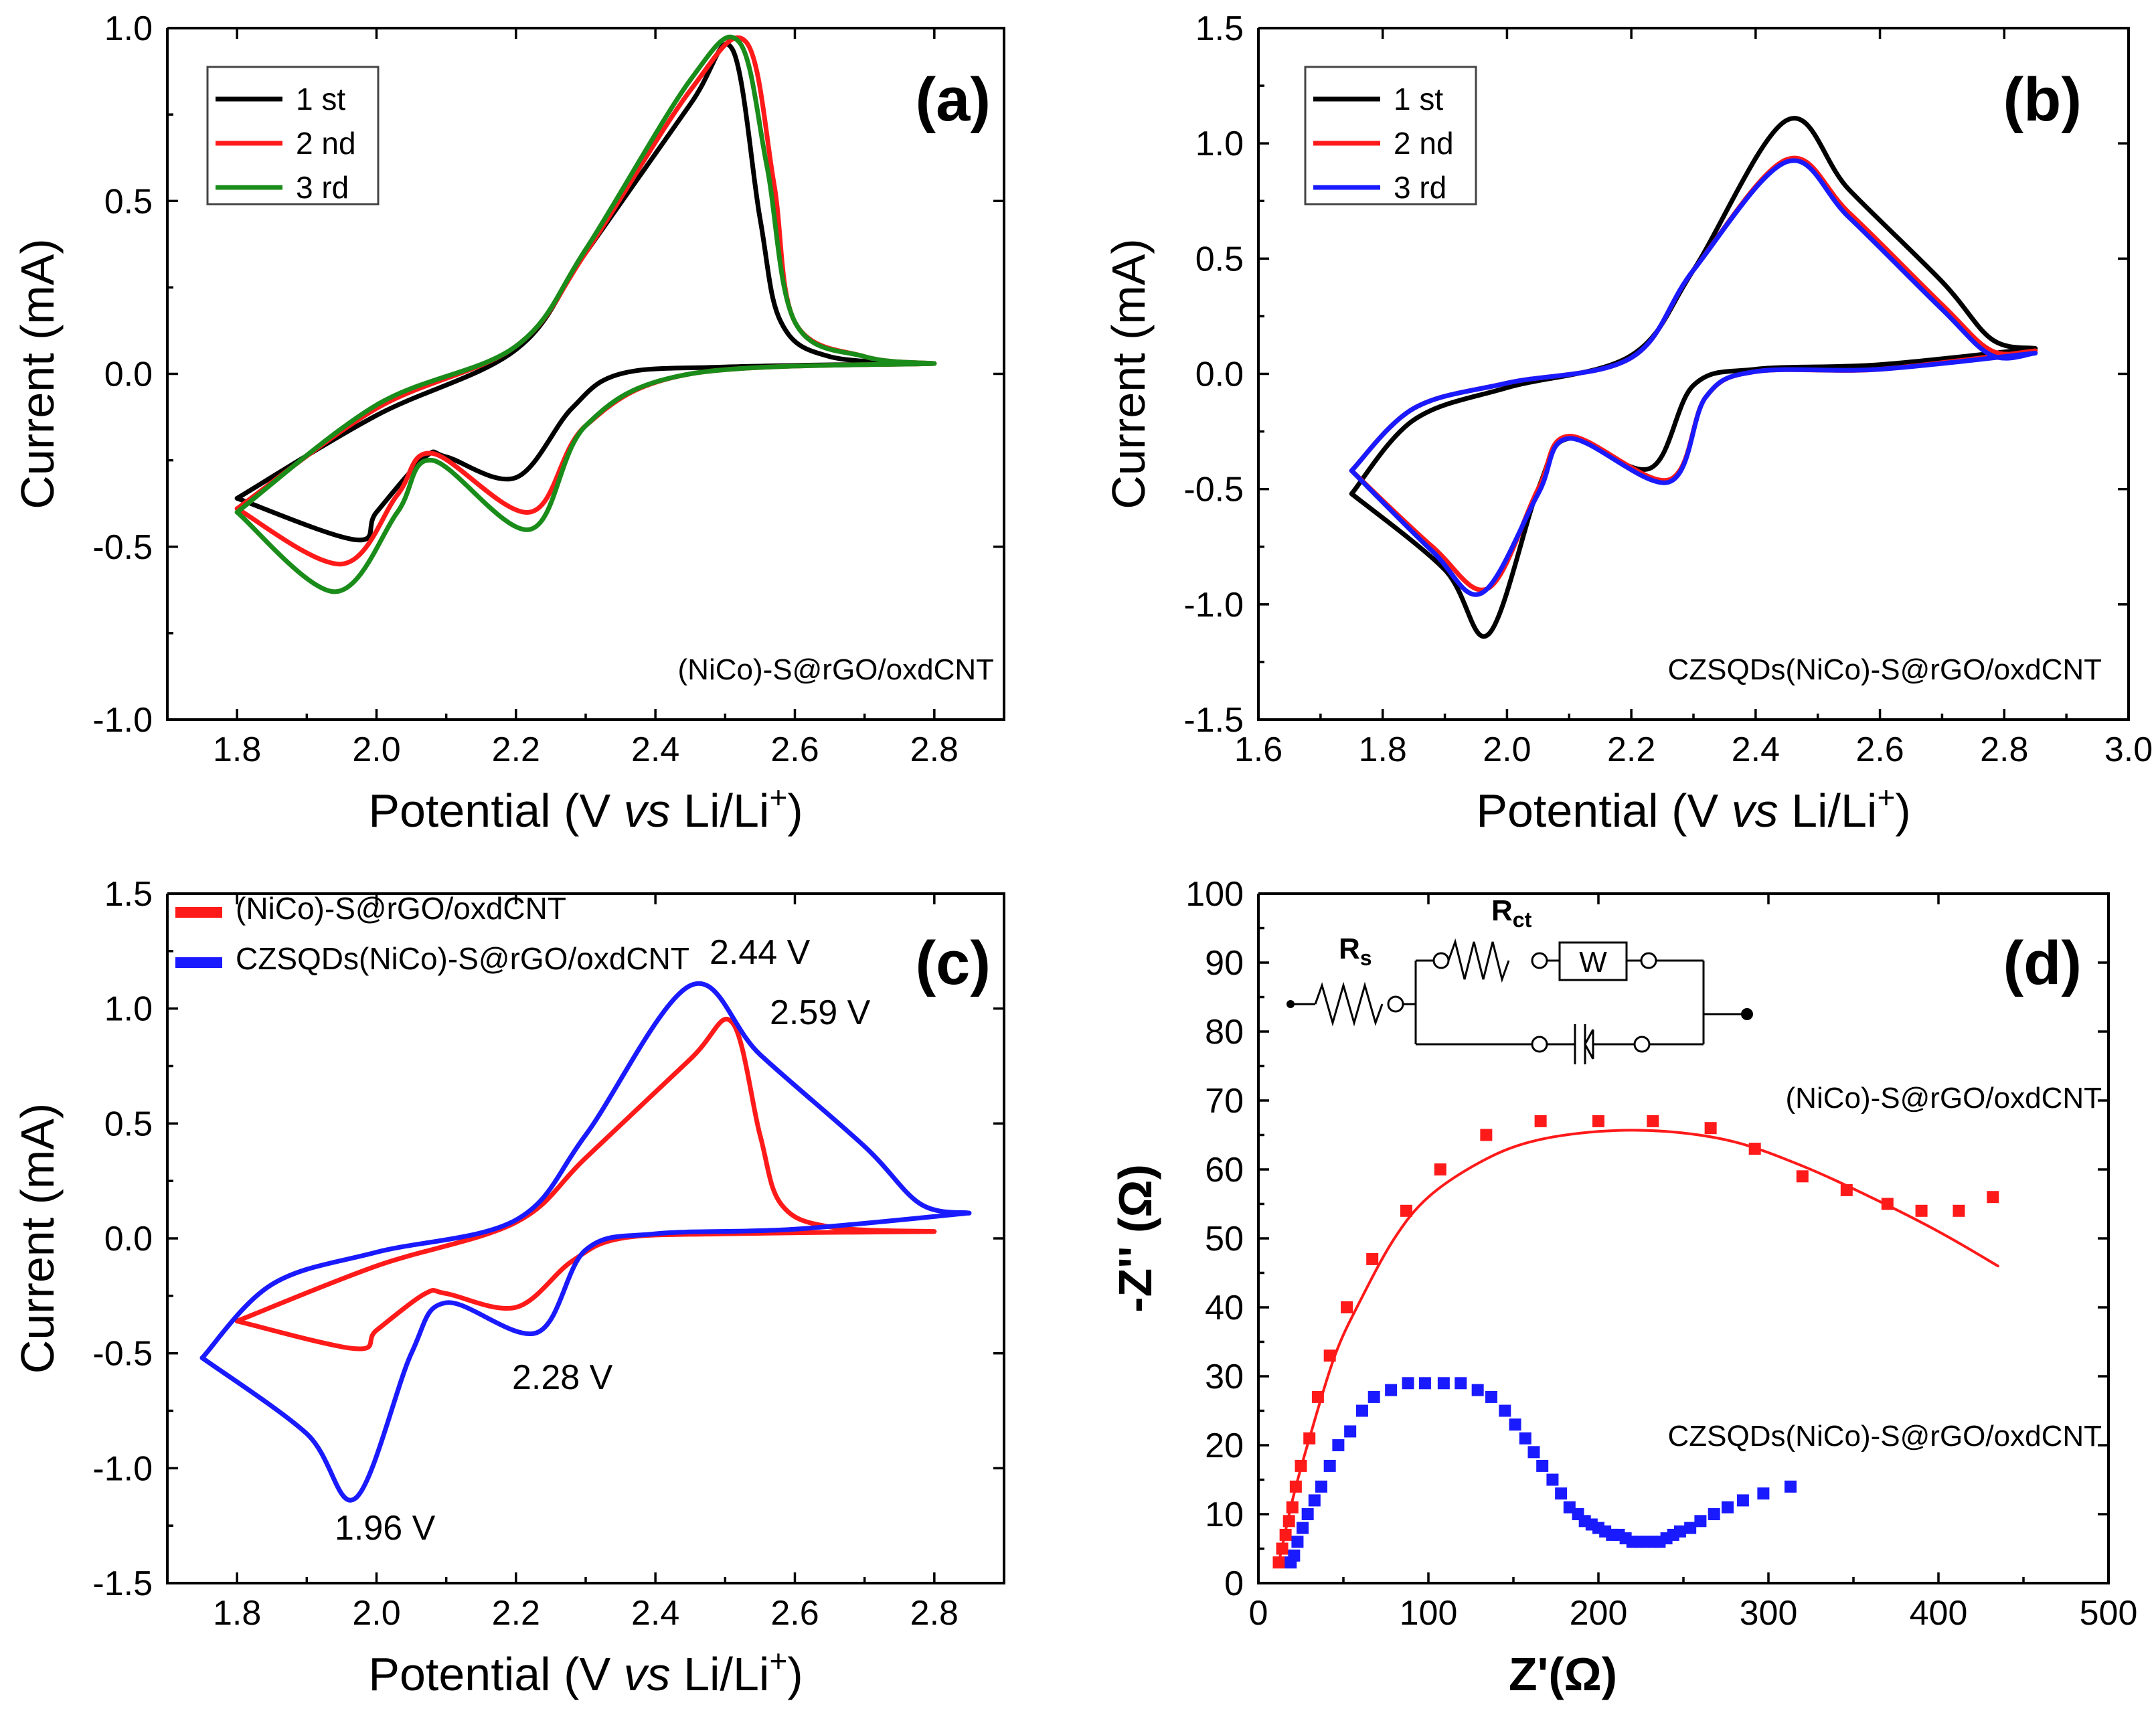 The height and width of the screenshot is (1715, 2156). I want to click on y-tick-label: 60, so click(1224, 1170).